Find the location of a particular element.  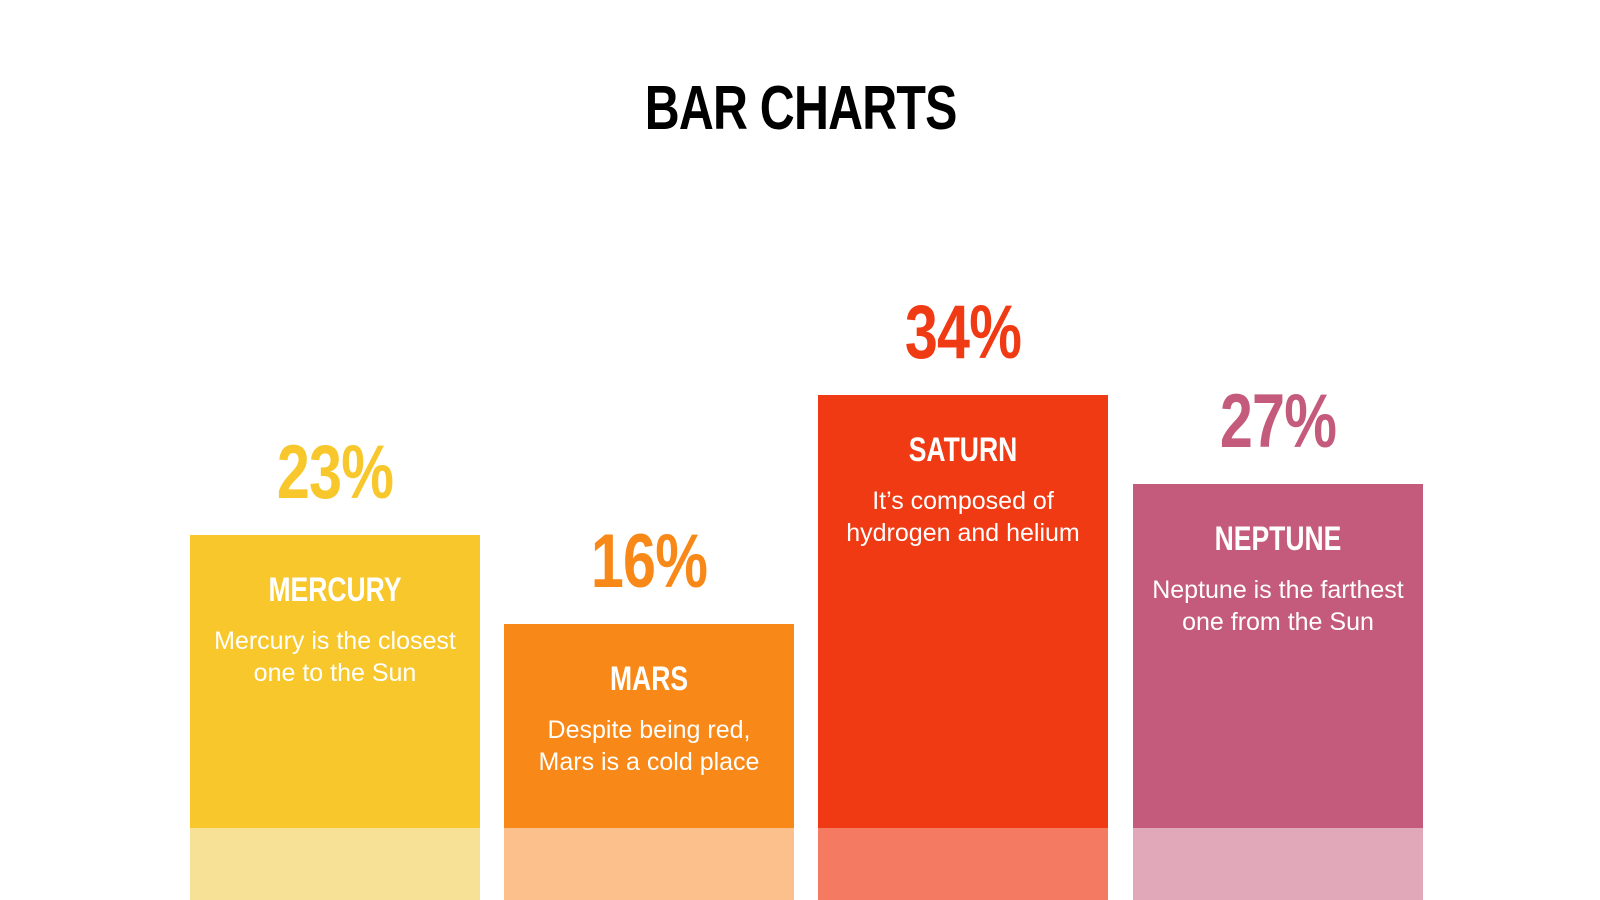

value-label: 27% is located at coordinates (1278, 422).